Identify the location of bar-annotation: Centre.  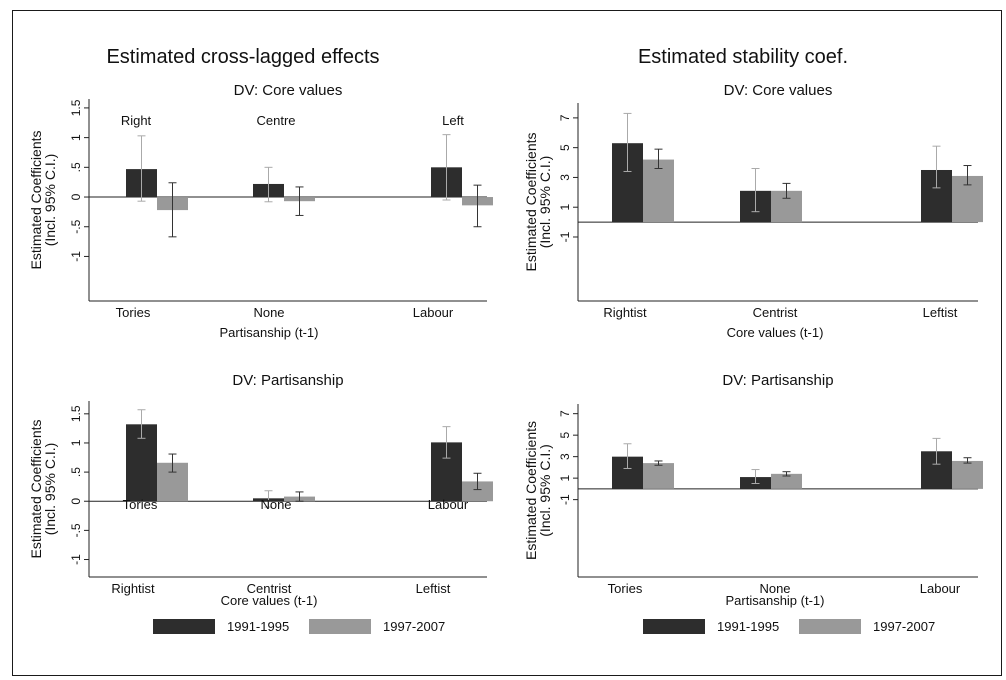
(275, 120).